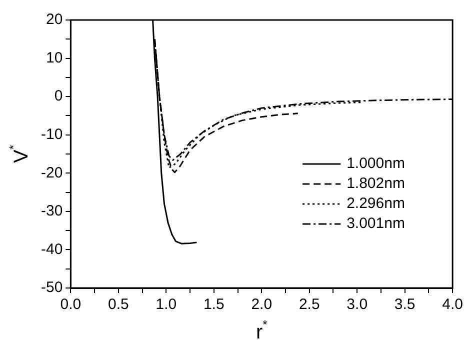 This screenshot has height=355, width=474. Describe the element at coordinates (375, 163) in the screenshot. I see `legend-label: 1.000nm` at that location.